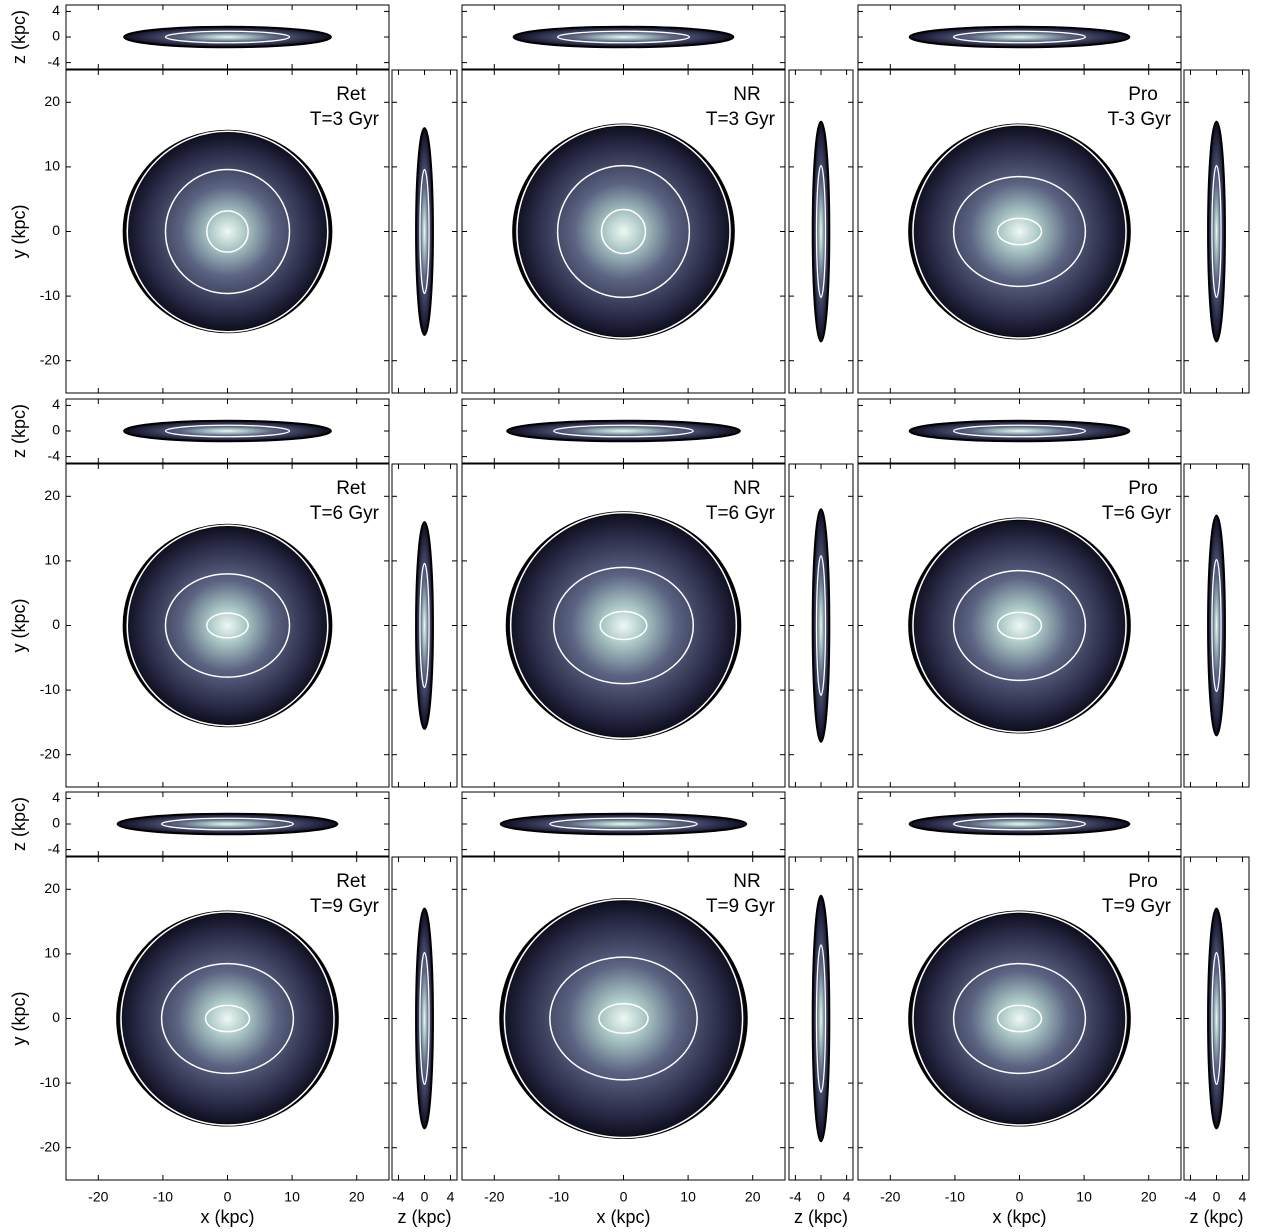  I want to click on x-axis-label: x (kpc), so click(624, 1217).